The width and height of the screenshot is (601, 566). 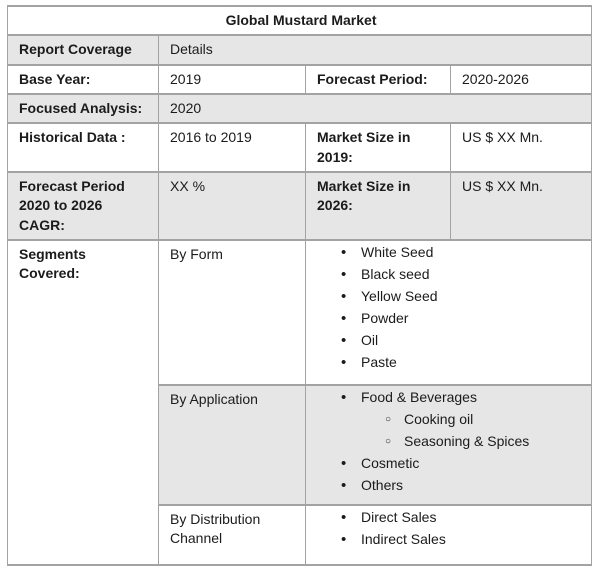 What do you see at coordinates (232, 147) in the screenshot?
I see `historical-data-value: 2016 to 2019` at bounding box center [232, 147].